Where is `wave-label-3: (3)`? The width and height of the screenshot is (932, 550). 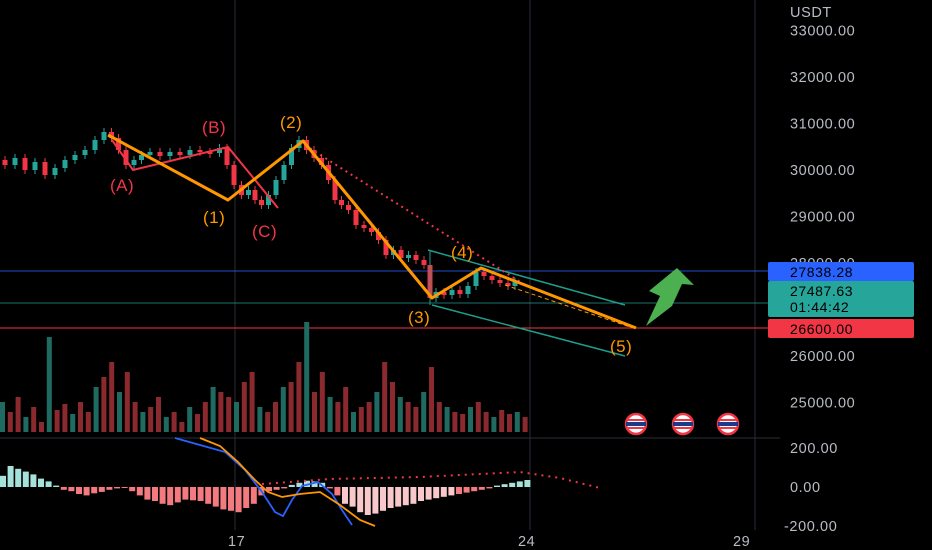
wave-label-3: (3) is located at coordinates (419, 317).